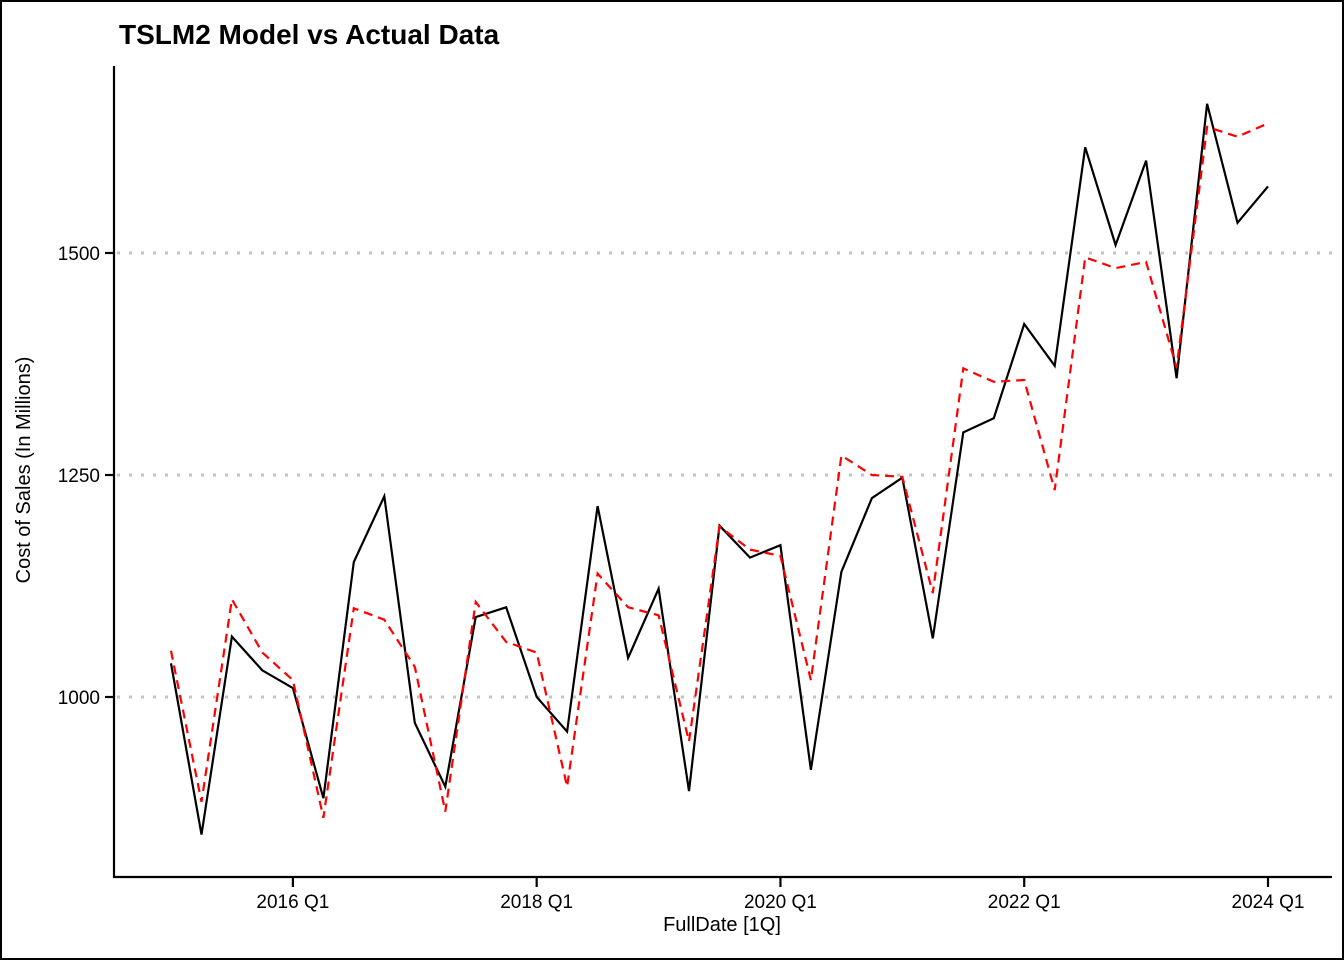 The height and width of the screenshot is (960, 1344). Describe the element at coordinates (536, 902) in the screenshot. I see `x-tick-label-2018-Q1: 2018 Q1` at that location.